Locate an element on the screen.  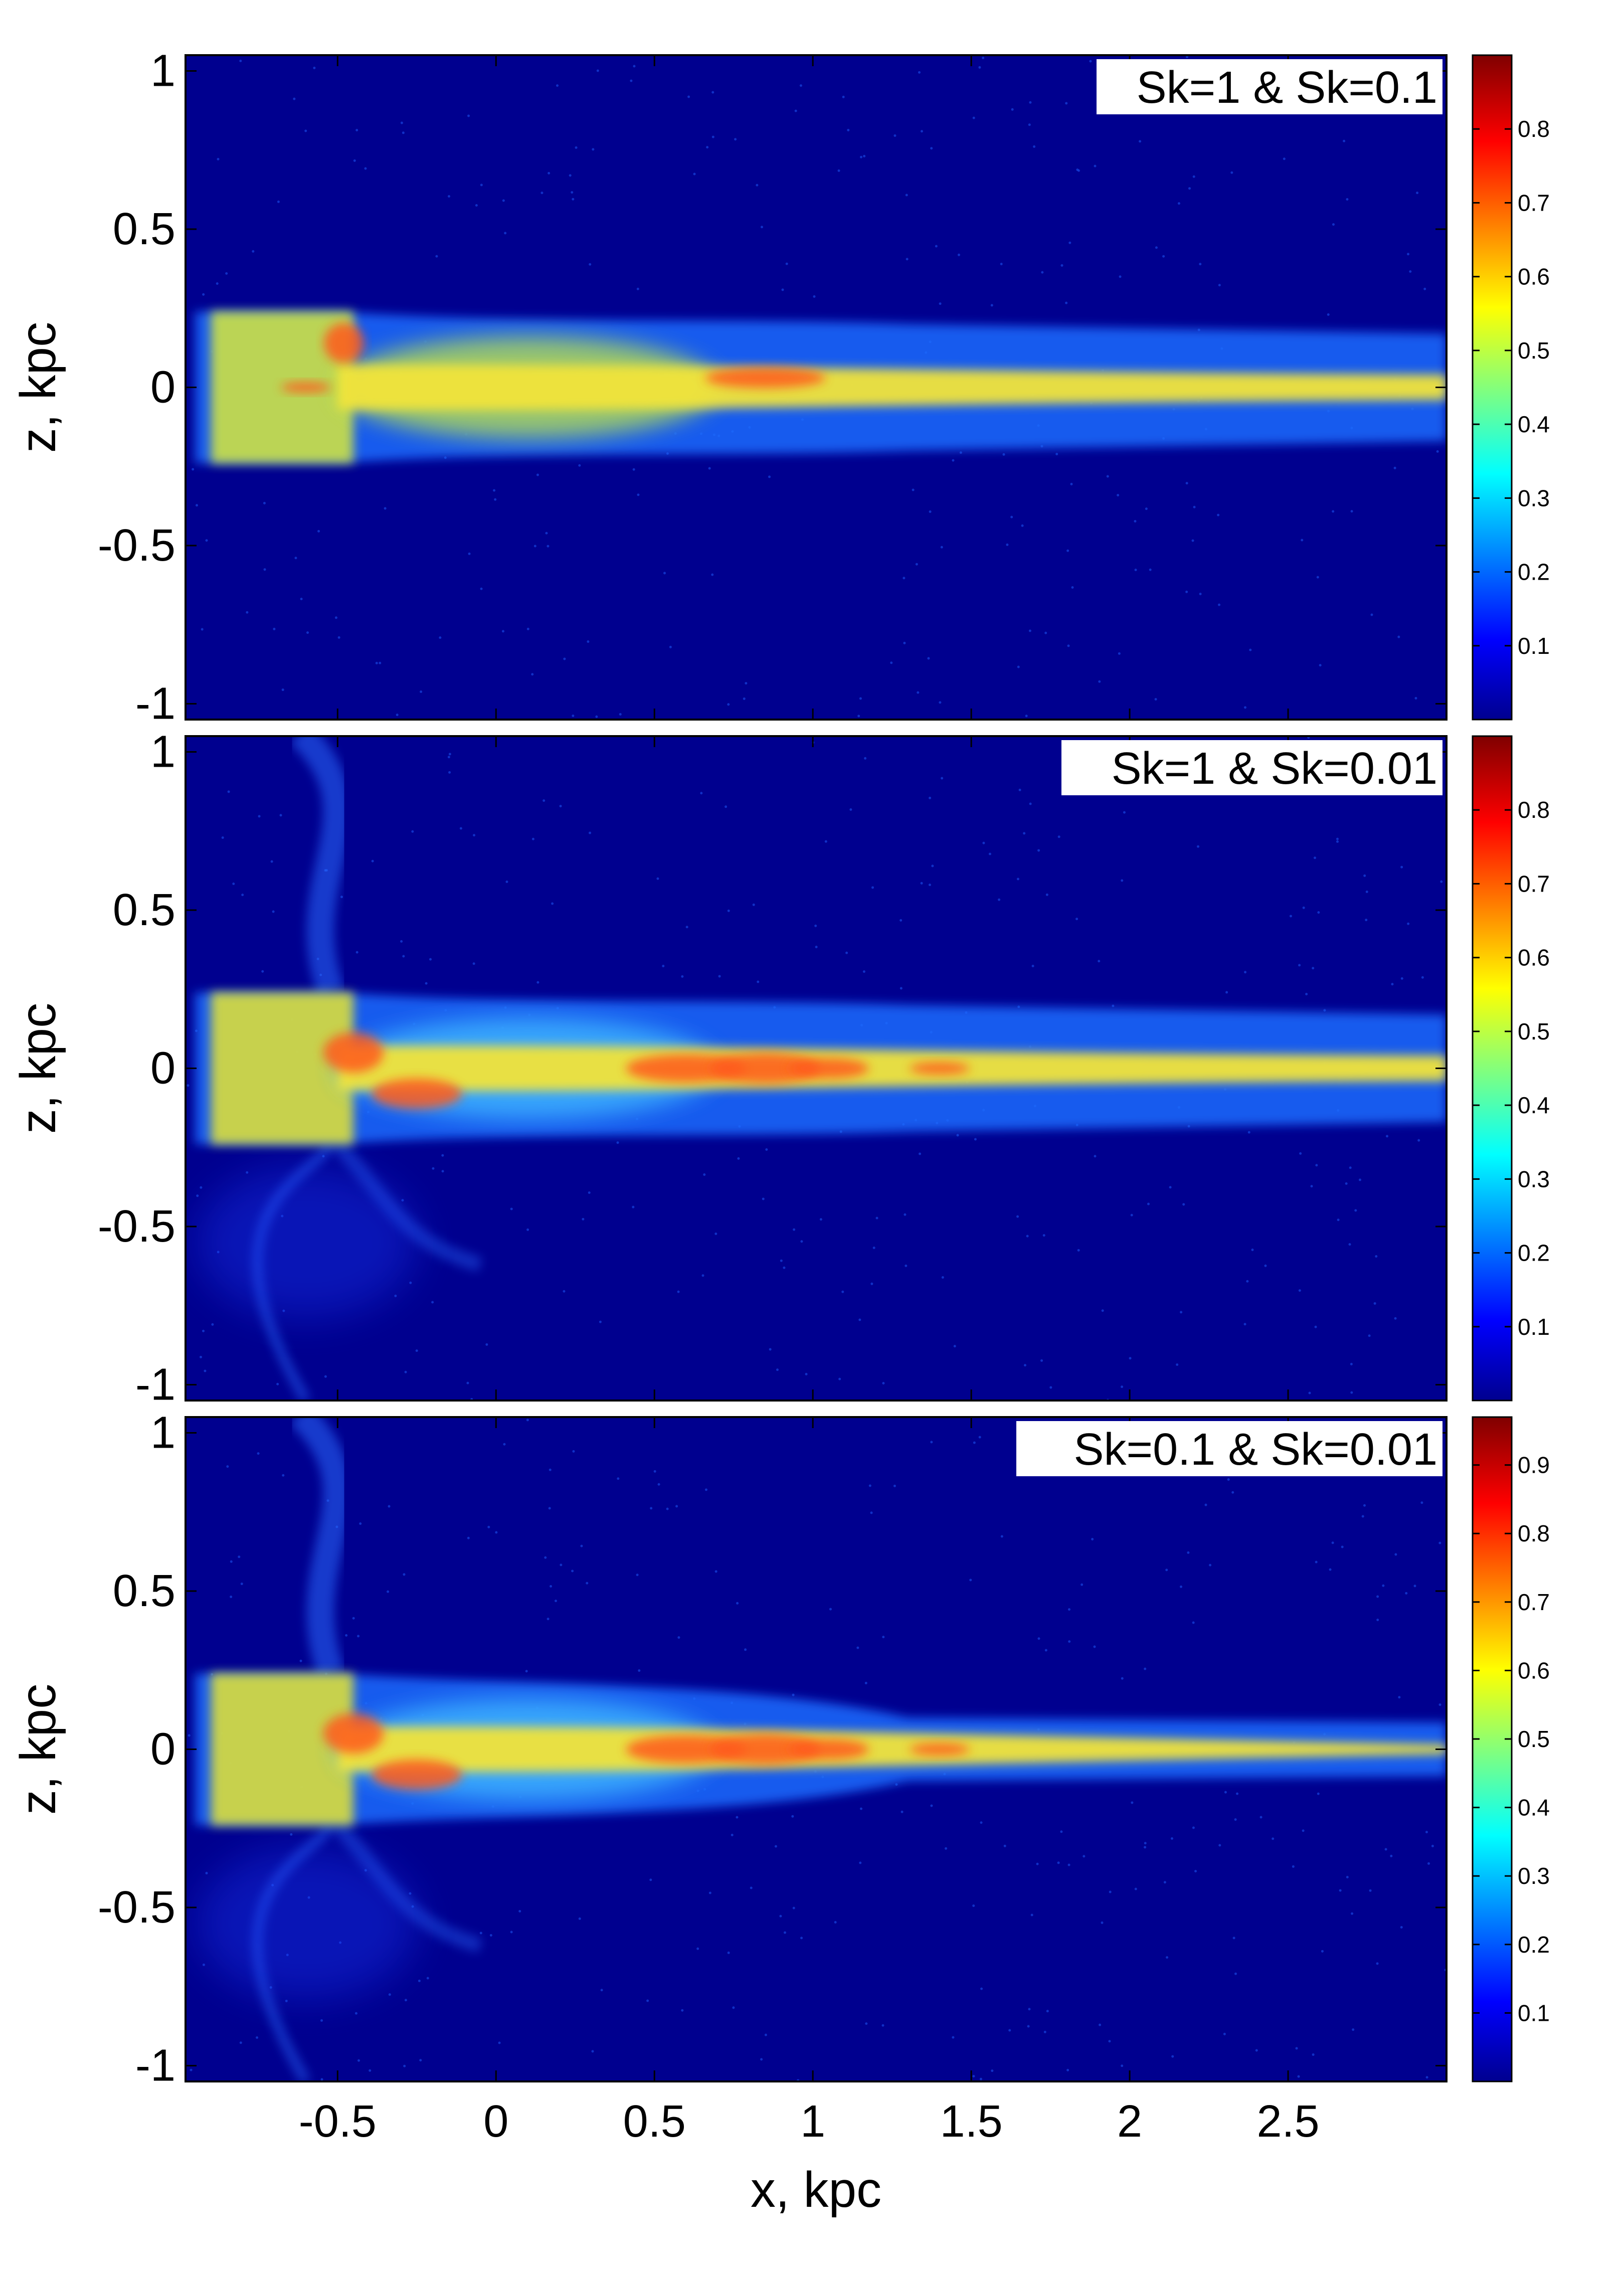
panel-label: Sk=0.1 & Sk=0.01 is located at coordinates (1256, 1450).